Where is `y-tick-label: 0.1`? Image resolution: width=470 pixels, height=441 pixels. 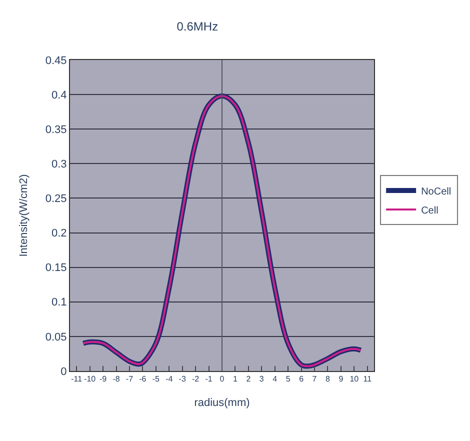 y-tick-label: 0.1 is located at coordinates (59, 302).